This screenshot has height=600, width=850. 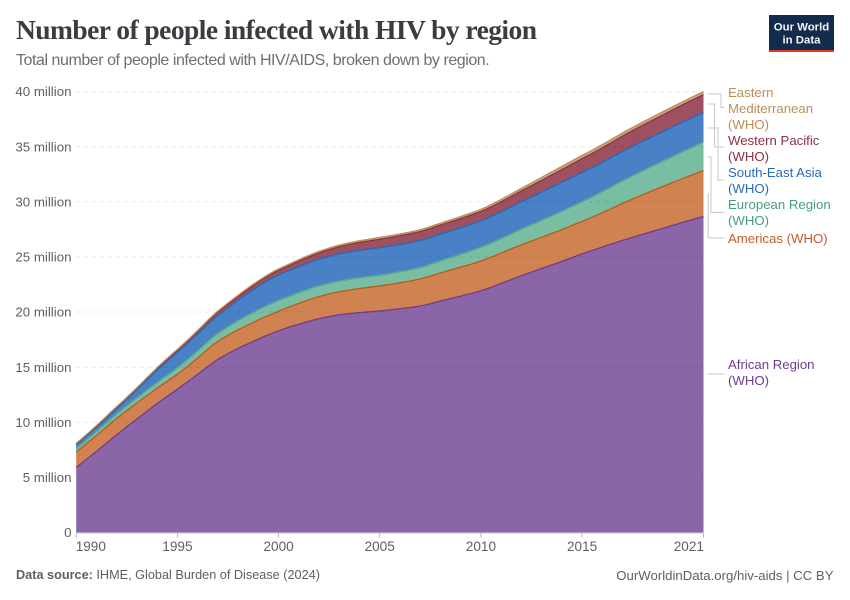 What do you see at coordinates (43, 201) in the screenshot?
I see `svg-text: 30 million` at bounding box center [43, 201].